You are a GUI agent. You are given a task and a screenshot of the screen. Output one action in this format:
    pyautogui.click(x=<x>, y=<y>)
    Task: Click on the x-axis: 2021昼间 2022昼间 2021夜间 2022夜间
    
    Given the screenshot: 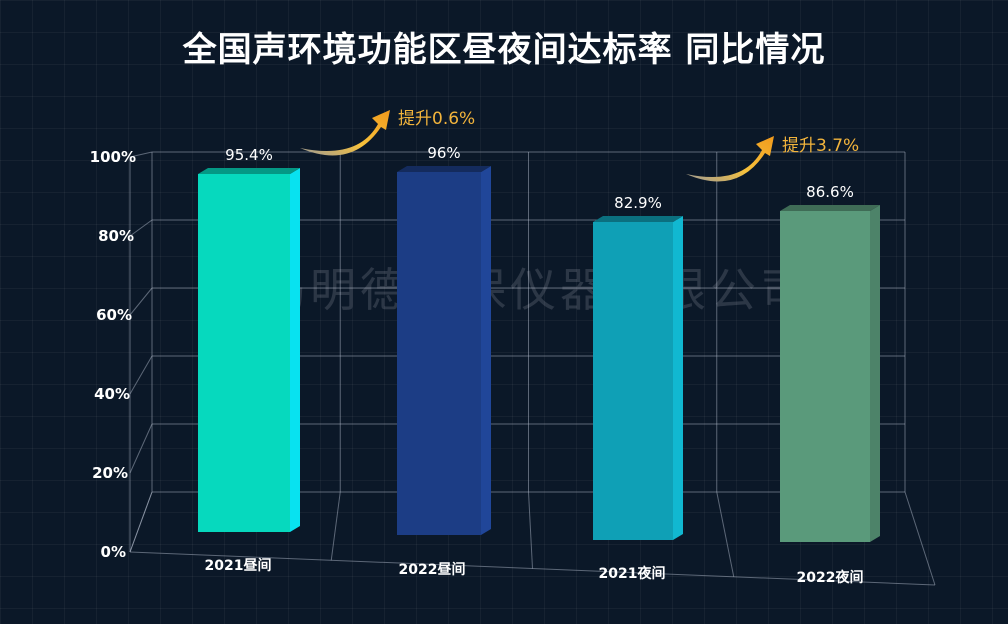 What is the action you would take?
    pyautogui.click(x=534, y=571)
    